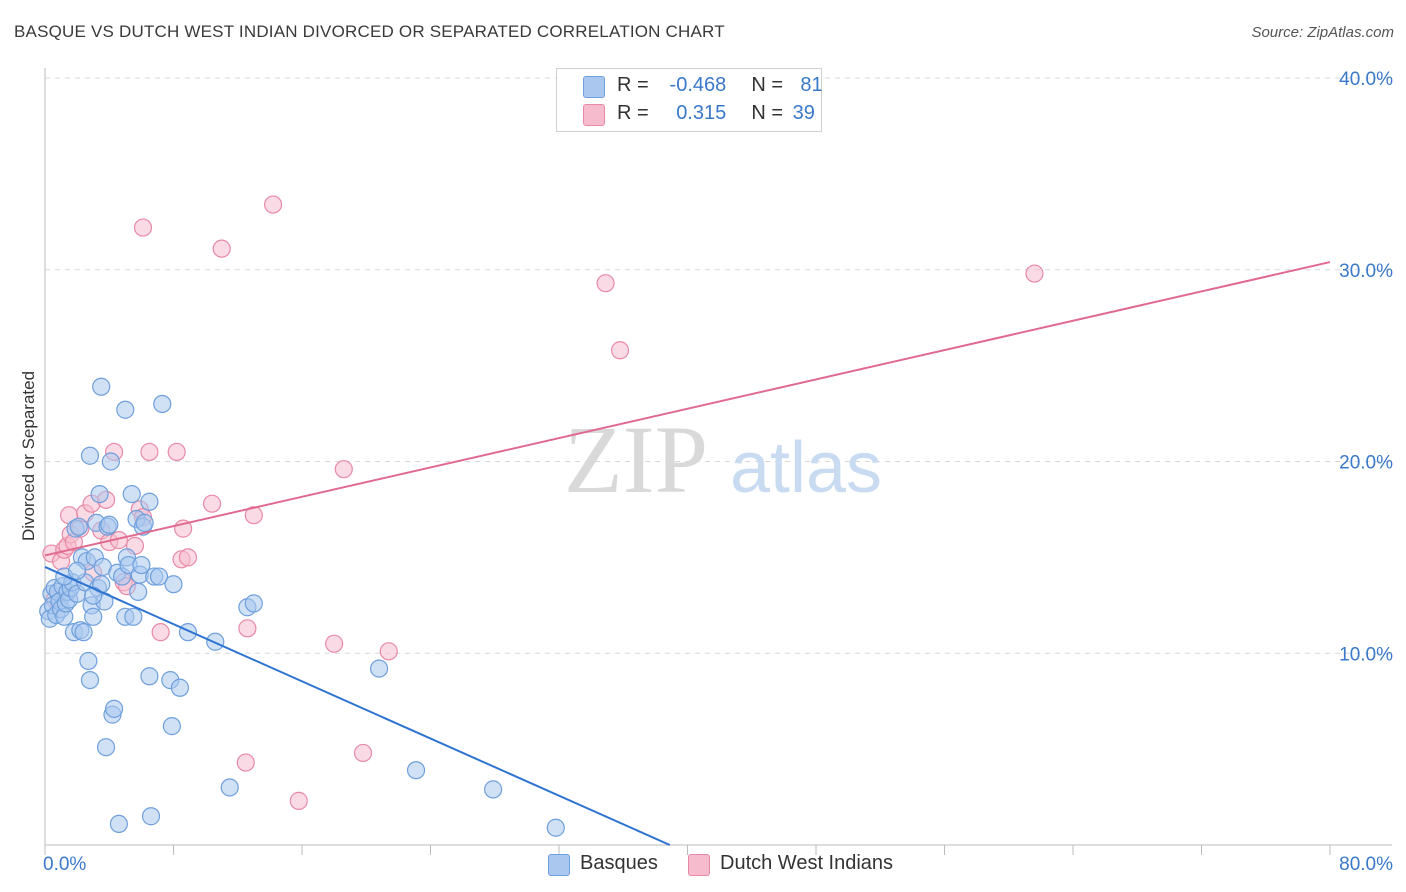 This screenshot has width=1406, height=892. I want to click on y-tick-label: 30.0%, so click(1366, 271).